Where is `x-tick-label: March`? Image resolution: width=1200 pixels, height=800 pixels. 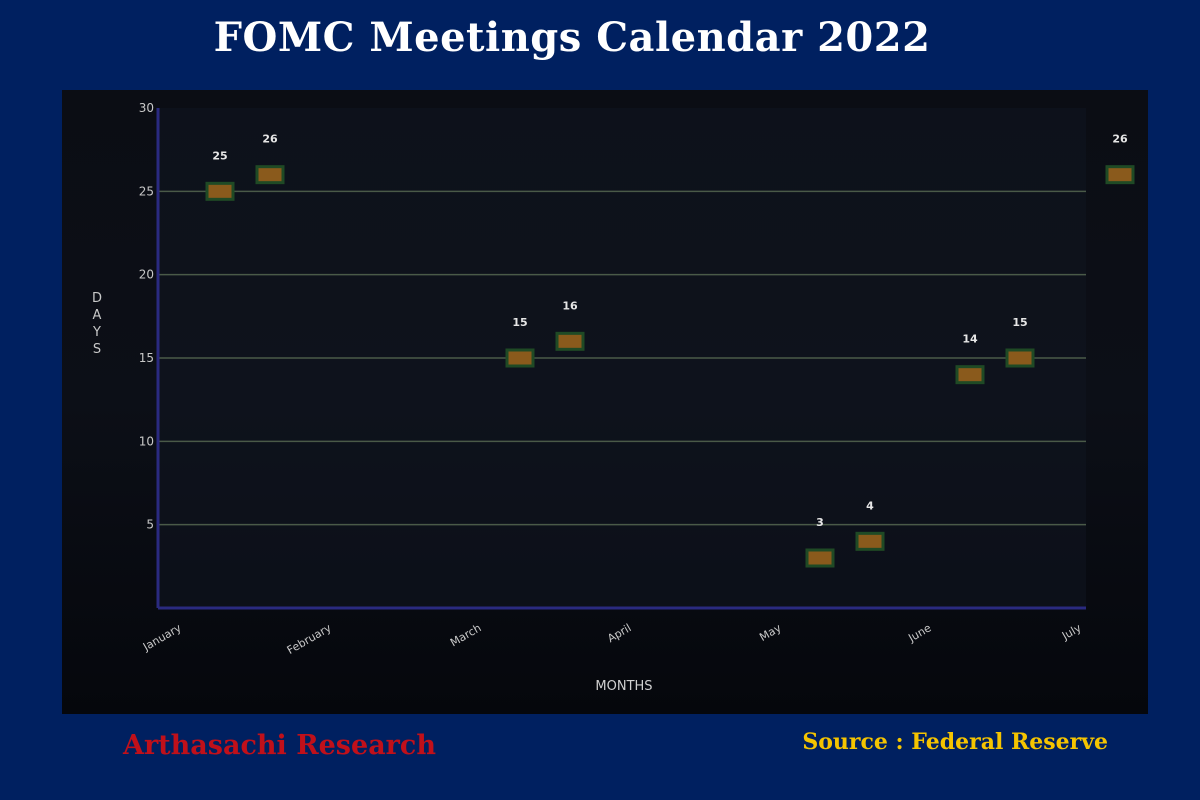 x-tick-label: March is located at coordinates (466, 635).